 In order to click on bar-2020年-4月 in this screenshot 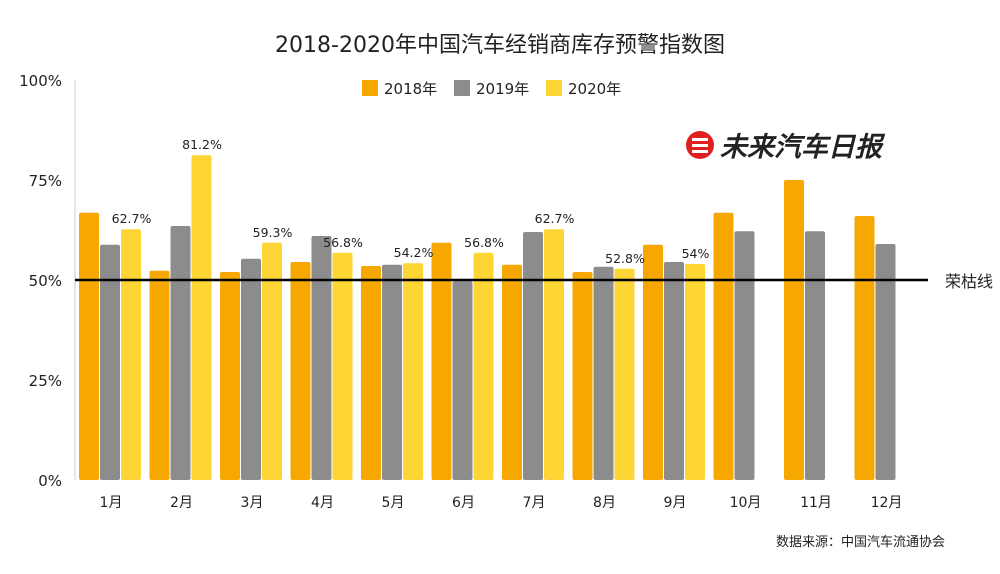, I will do `click(342, 366)`.